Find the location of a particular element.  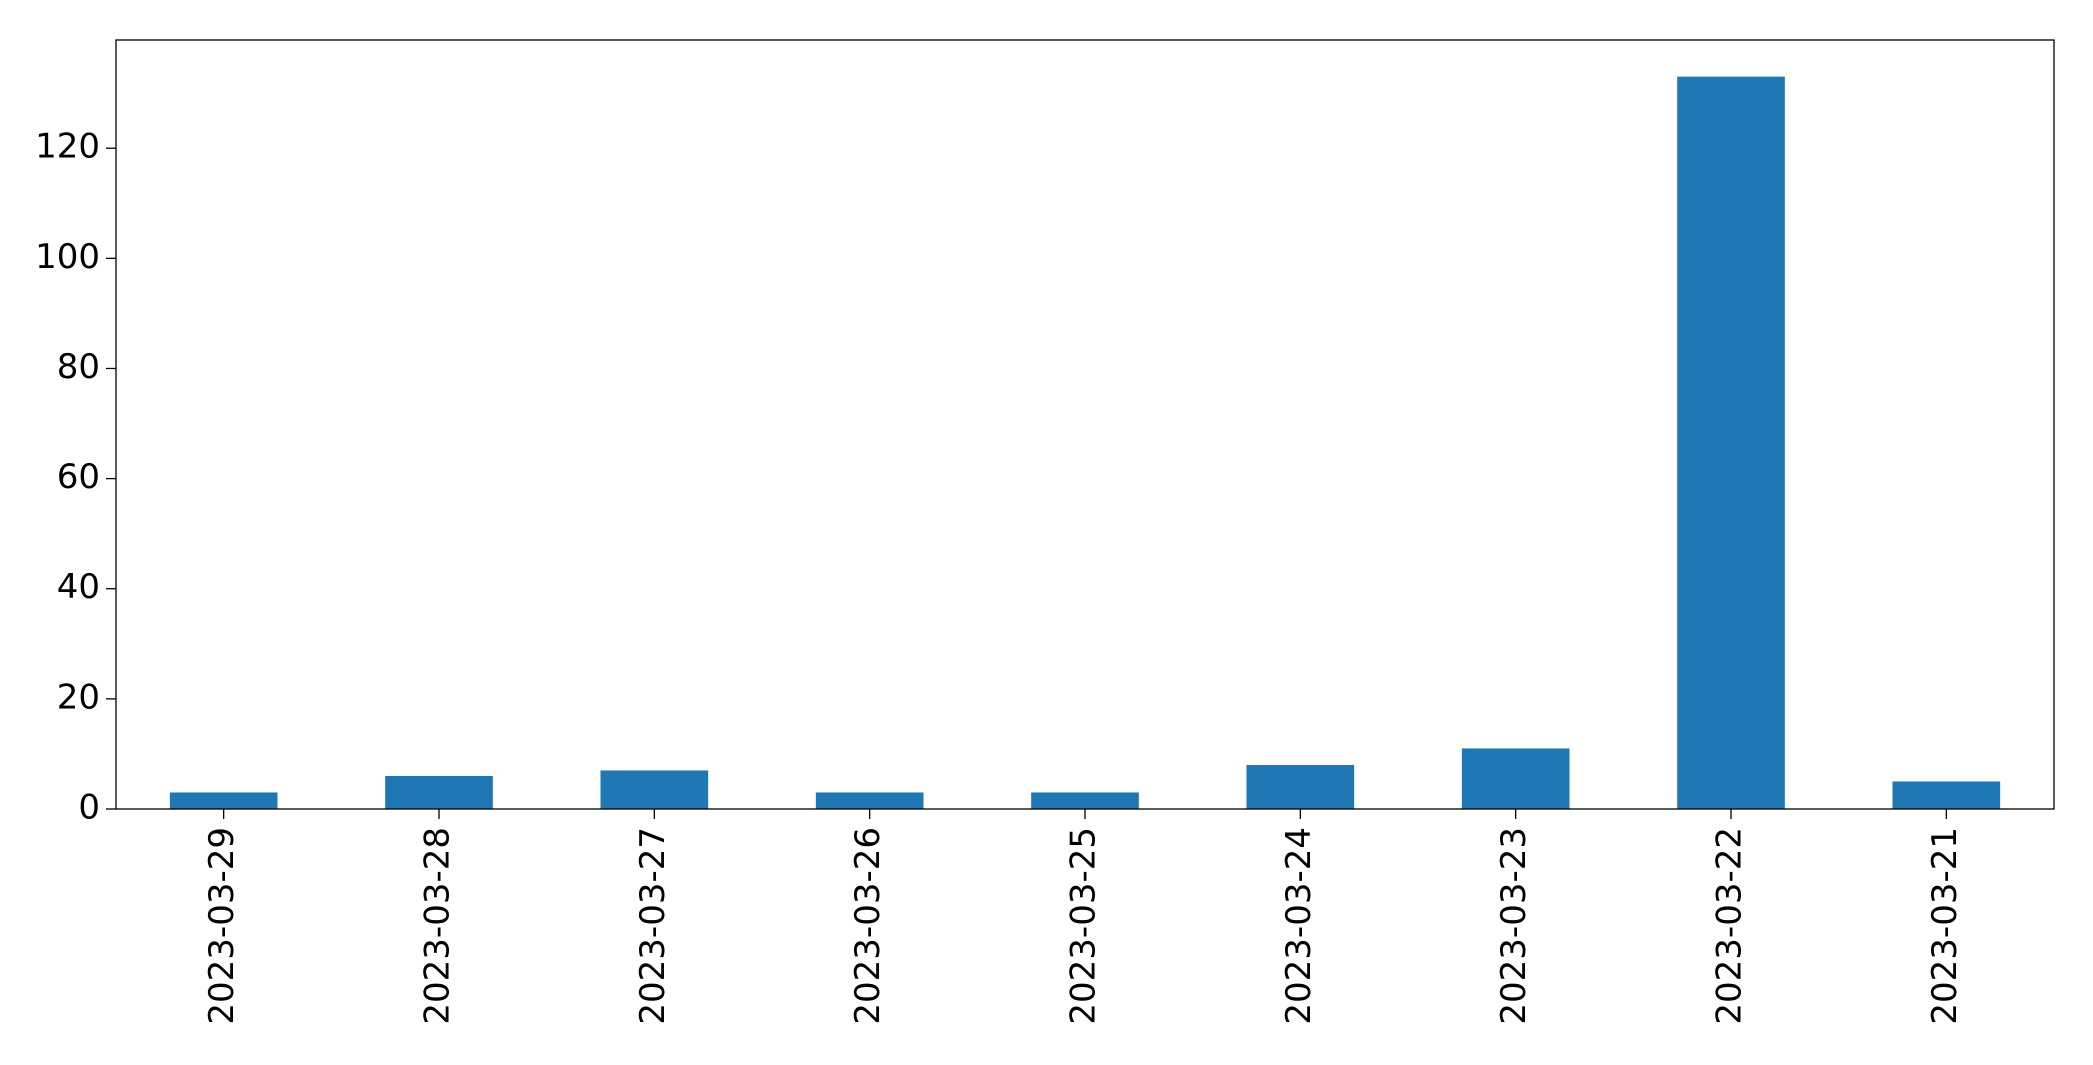

x-tick-label: 2023-03-27 is located at coordinates (653, 926).